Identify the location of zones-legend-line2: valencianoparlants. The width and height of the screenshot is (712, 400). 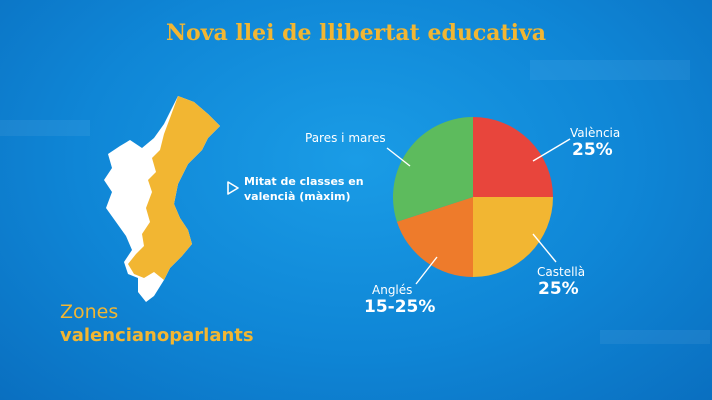
(157, 335).